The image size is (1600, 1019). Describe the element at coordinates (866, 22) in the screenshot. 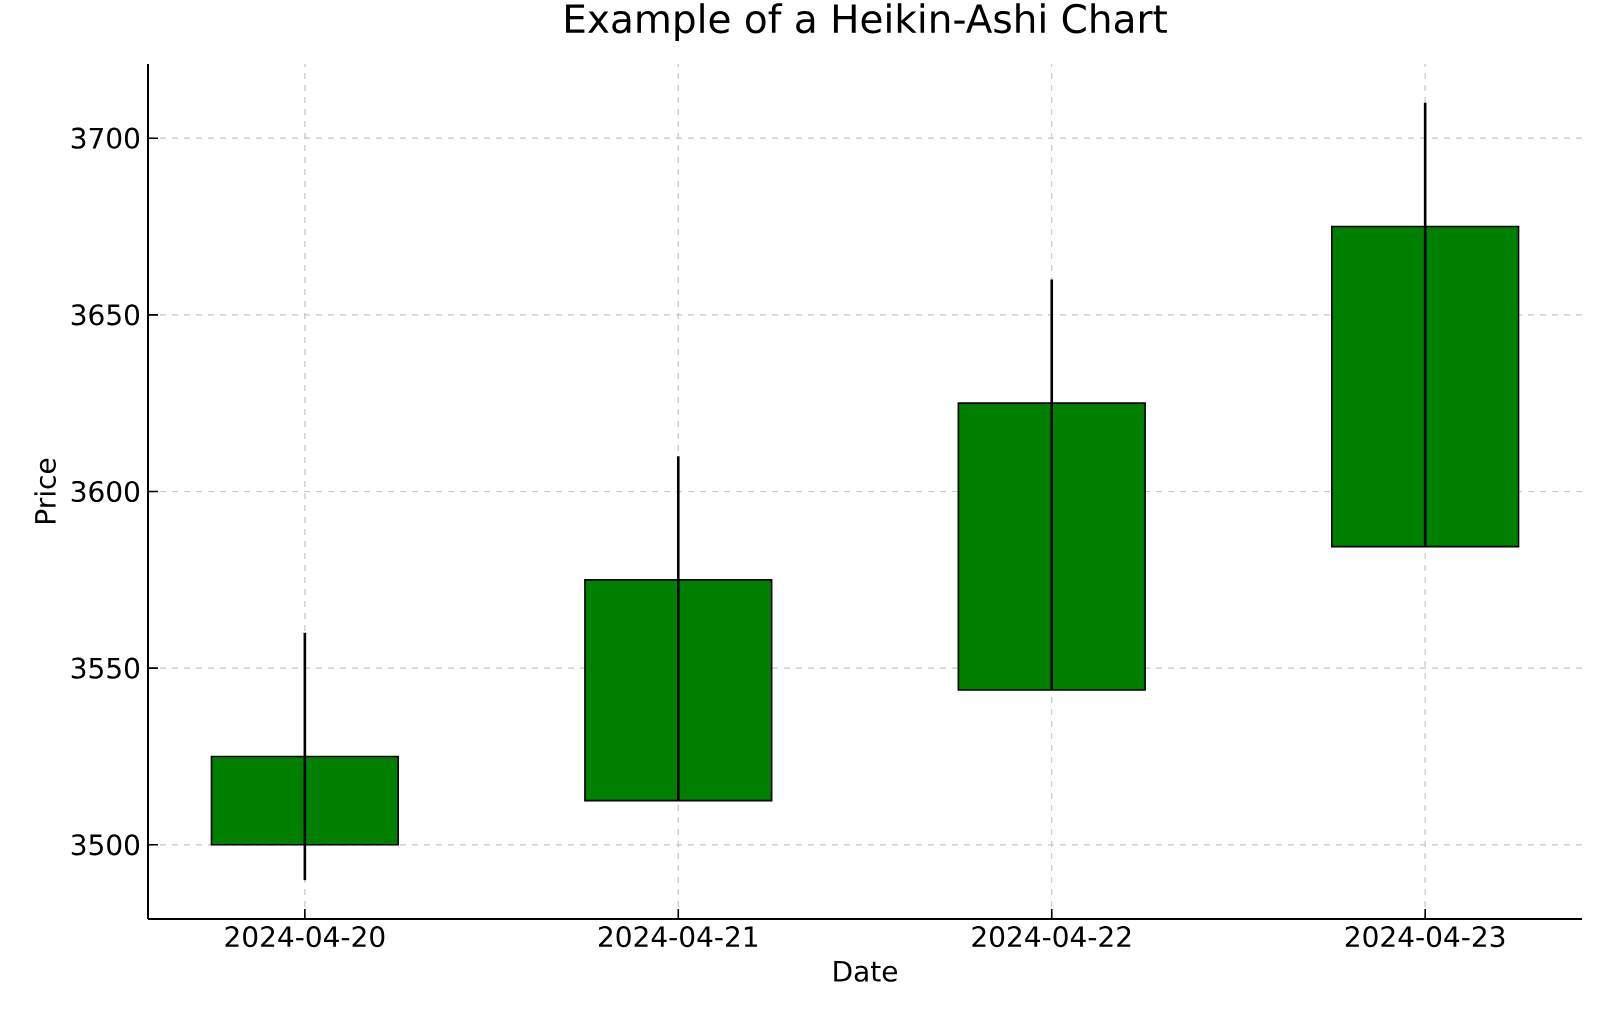

I see `chart-title: Example of a Heikin-Ashi Chart` at that location.